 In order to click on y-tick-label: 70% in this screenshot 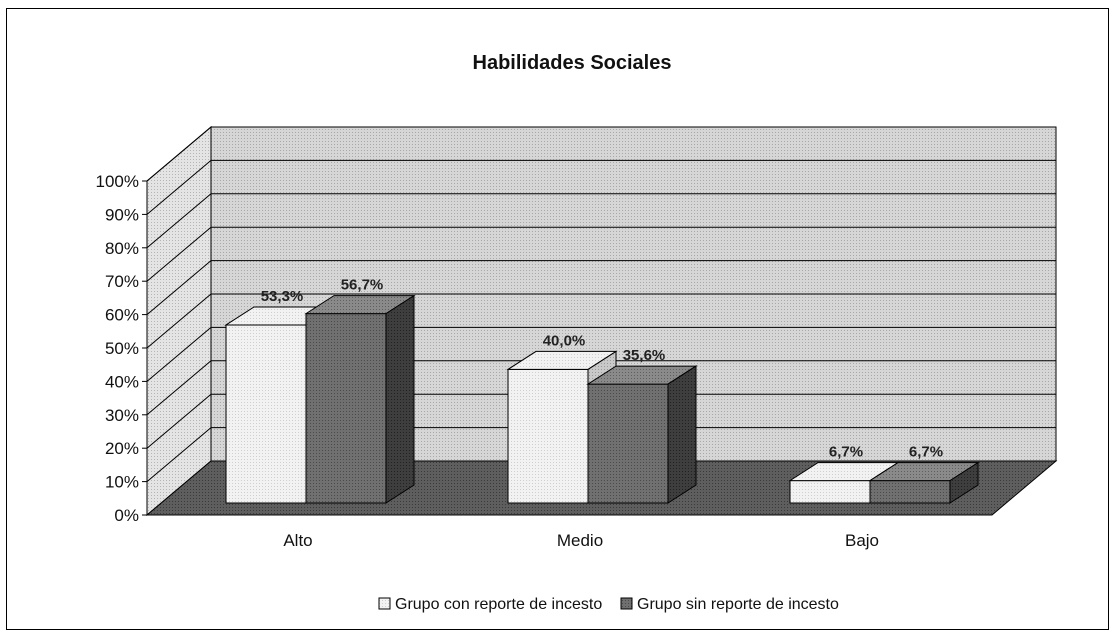, I will do `click(122, 281)`.